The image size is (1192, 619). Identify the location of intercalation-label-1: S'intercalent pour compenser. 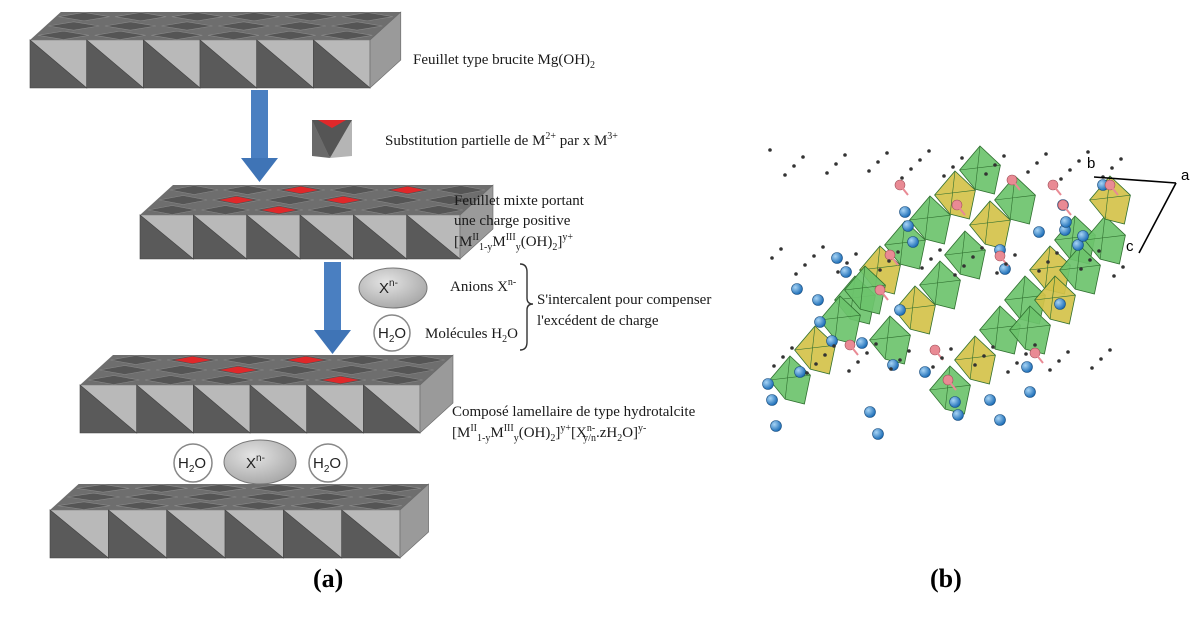
(624, 300).